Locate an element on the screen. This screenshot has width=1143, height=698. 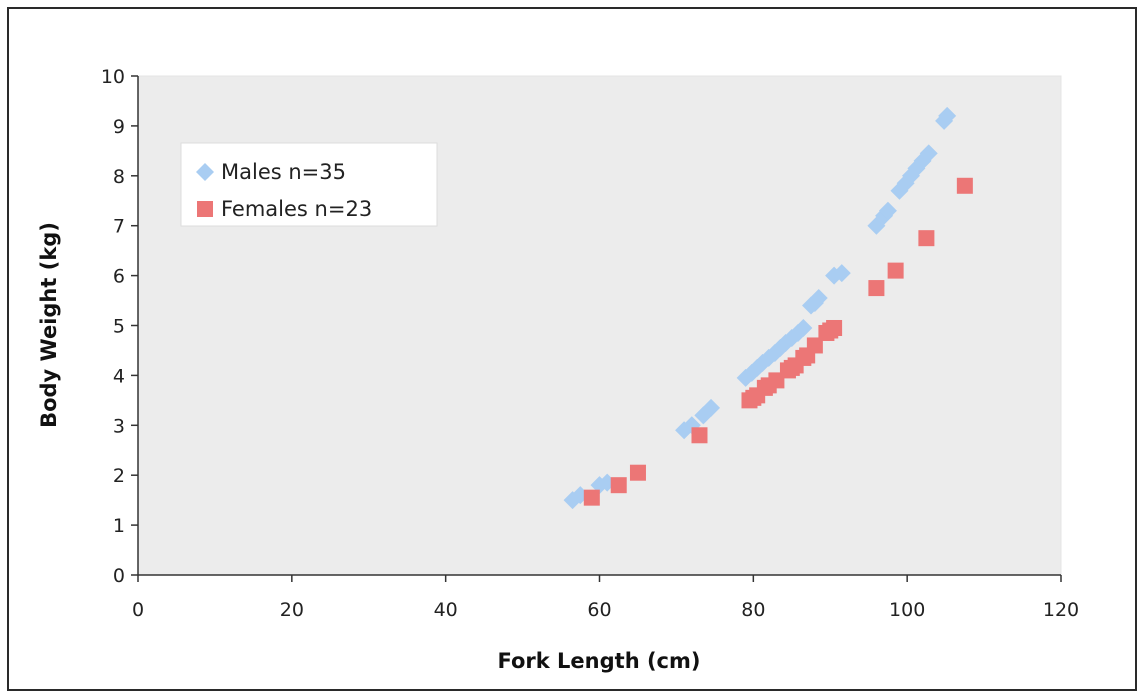
y-tick-label: 6 is located at coordinates (119, 277).